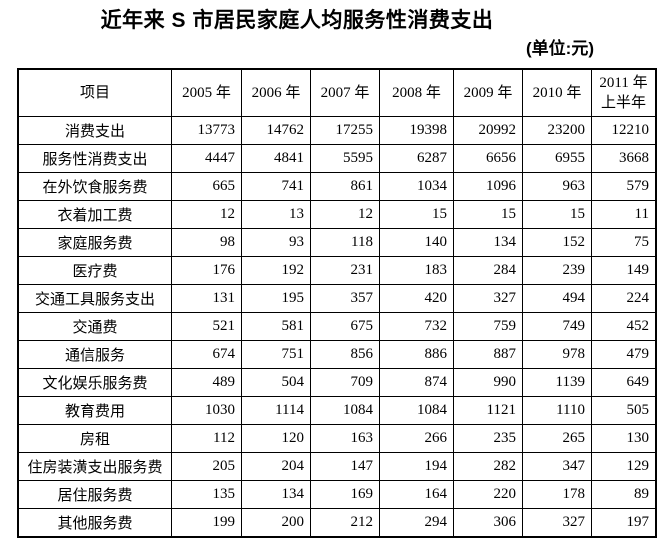  What do you see at coordinates (345, 130) in the screenshot?
I see `data-cell: 17255` at bounding box center [345, 130].